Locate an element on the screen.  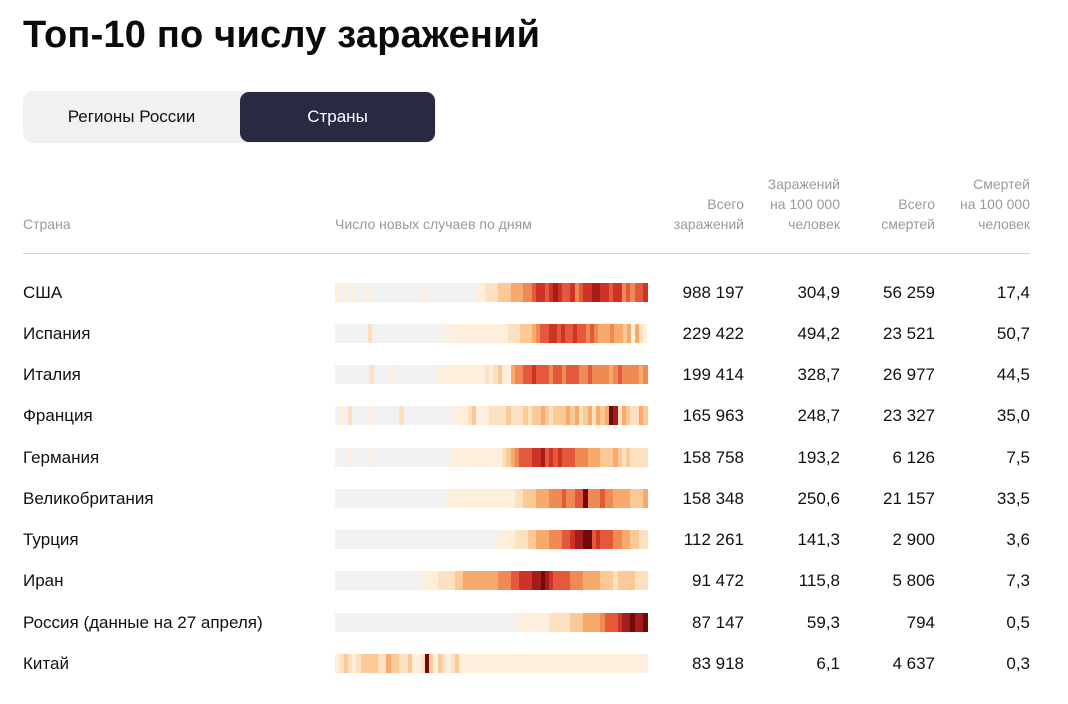
country-name: Иран is located at coordinates (43, 580).